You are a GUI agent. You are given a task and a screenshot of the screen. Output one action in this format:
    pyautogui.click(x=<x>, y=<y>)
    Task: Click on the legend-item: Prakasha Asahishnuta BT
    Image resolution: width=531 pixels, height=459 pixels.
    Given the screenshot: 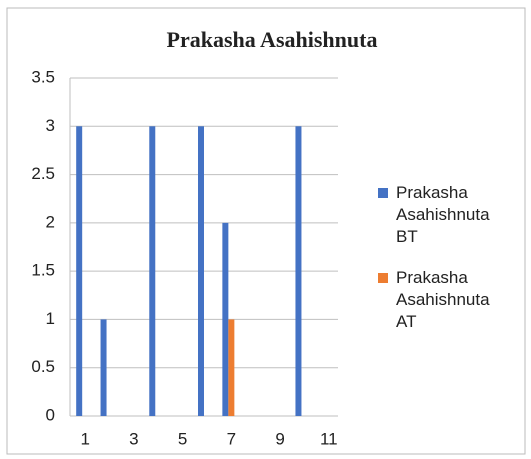 What is the action you would take?
    pyautogui.click(x=440, y=215)
    